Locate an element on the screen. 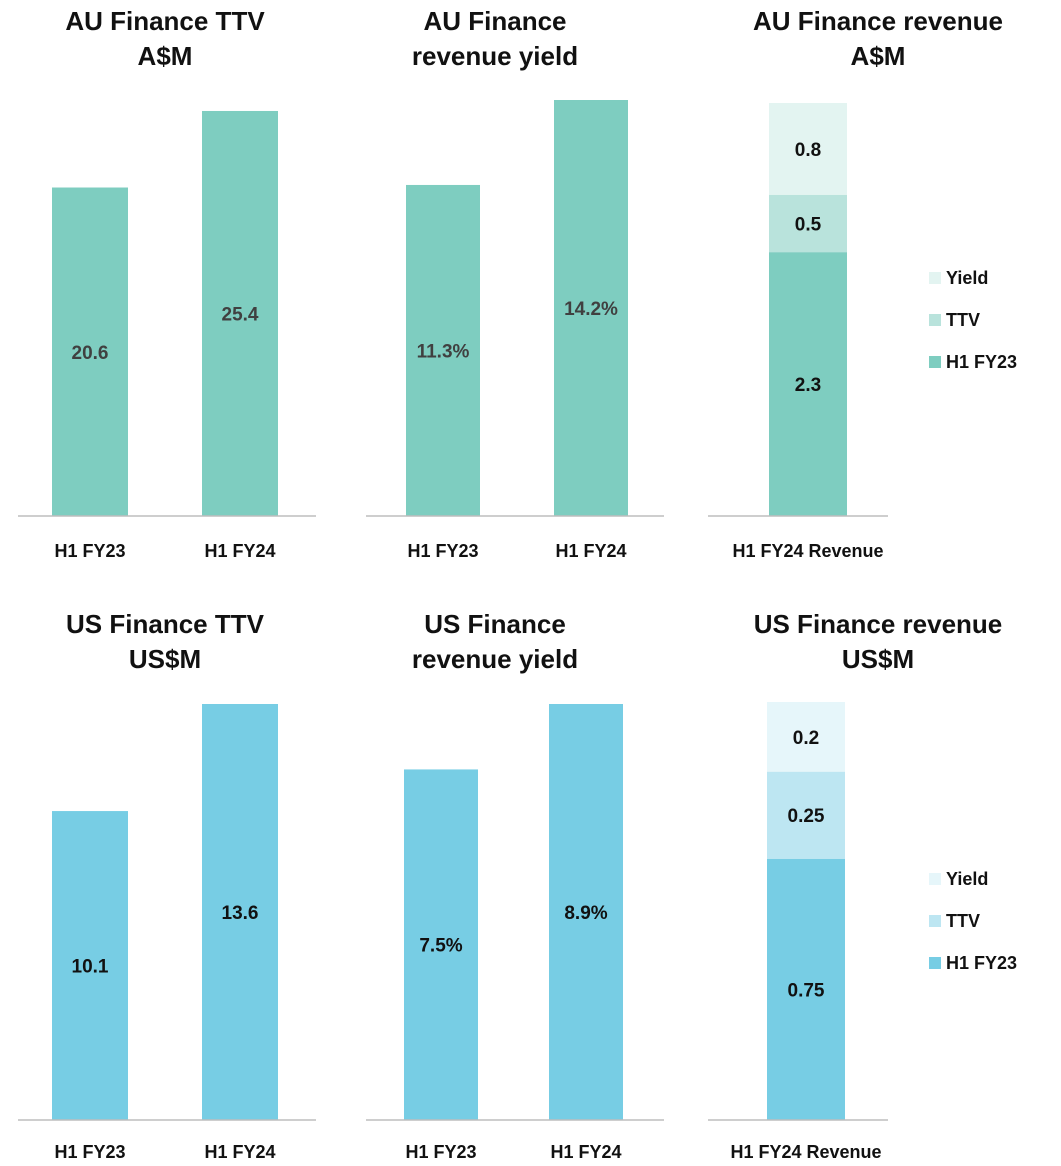  data-label-h1-fy23: 7.5% is located at coordinates (440, 946).